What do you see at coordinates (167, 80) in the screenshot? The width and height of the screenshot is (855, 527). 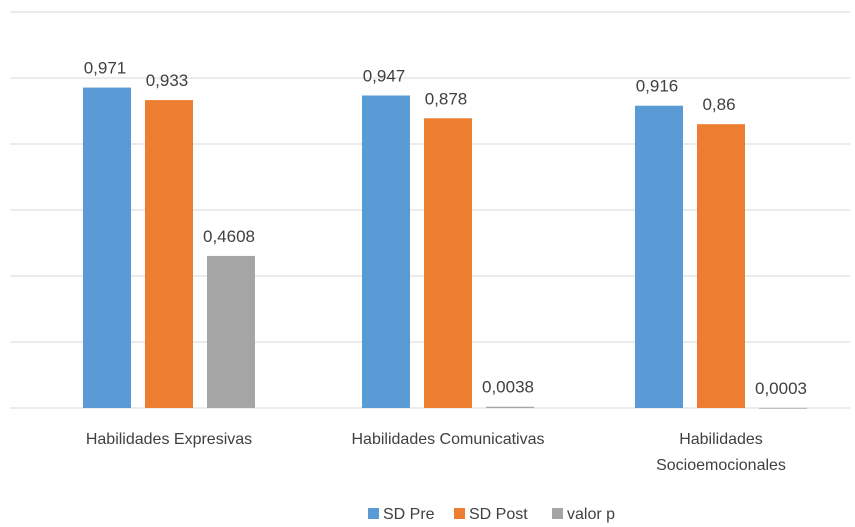 I see `data-label: 0,933` at bounding box center [167, 80].